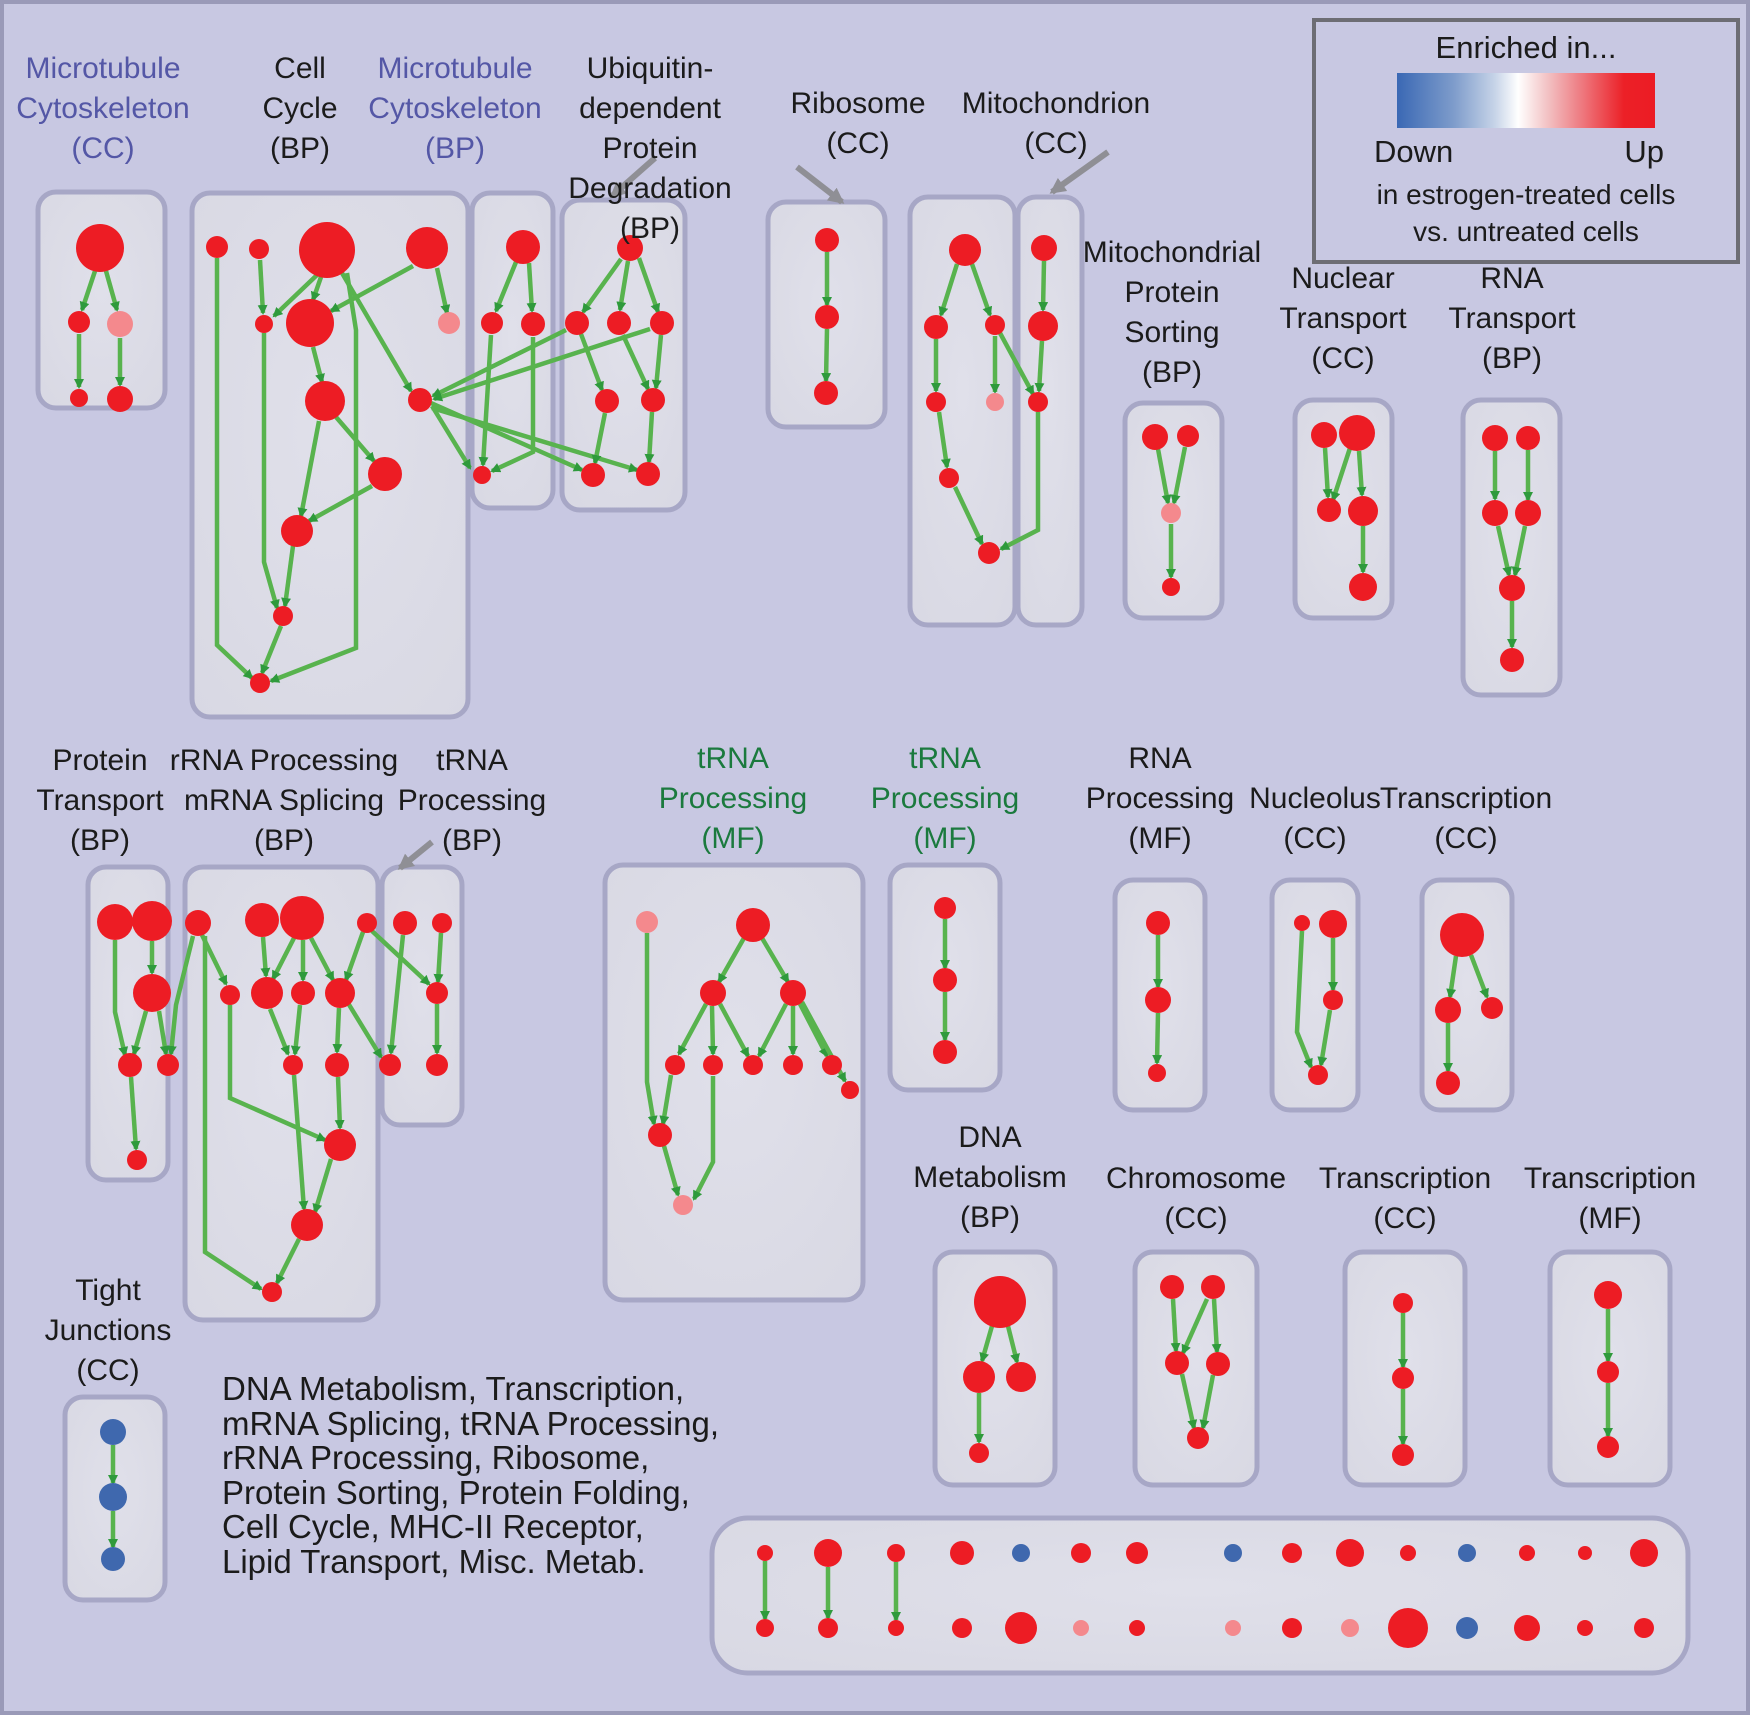  I want to click on group-label-mitochondrion-cc: (CC), so click(1055, 143).